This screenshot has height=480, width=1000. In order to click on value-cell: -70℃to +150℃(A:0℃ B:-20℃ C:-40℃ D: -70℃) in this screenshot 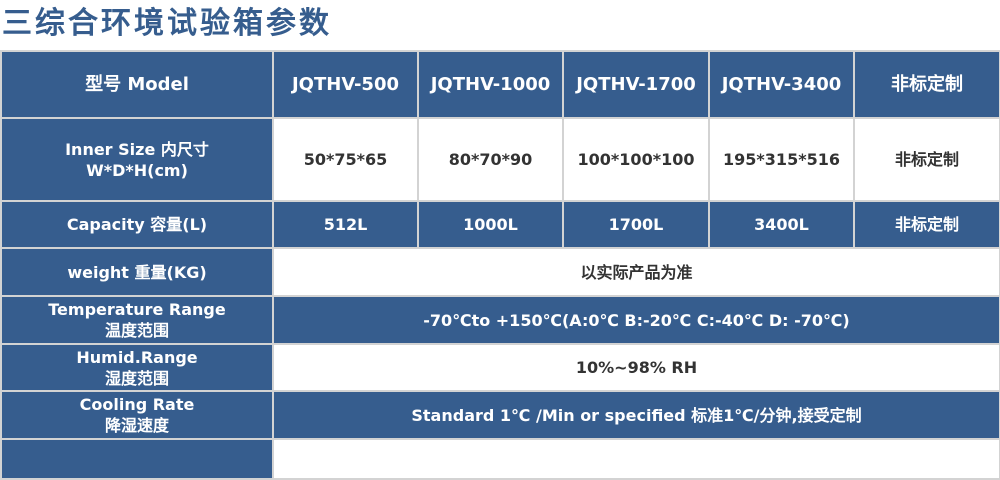, I will do `click(636, 320)`.